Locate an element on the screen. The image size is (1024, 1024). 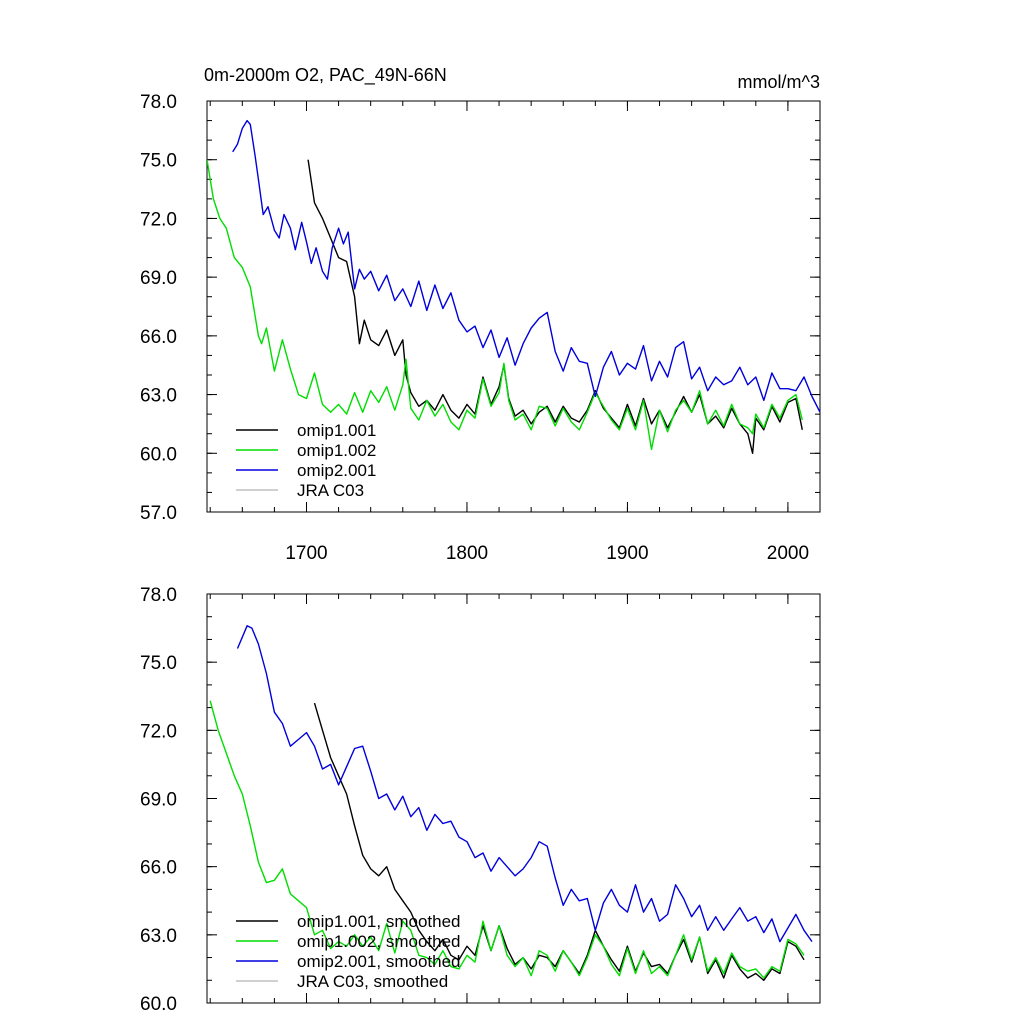
panel-1-ytick-label: 66.0 is located at coordinates (158, 337).